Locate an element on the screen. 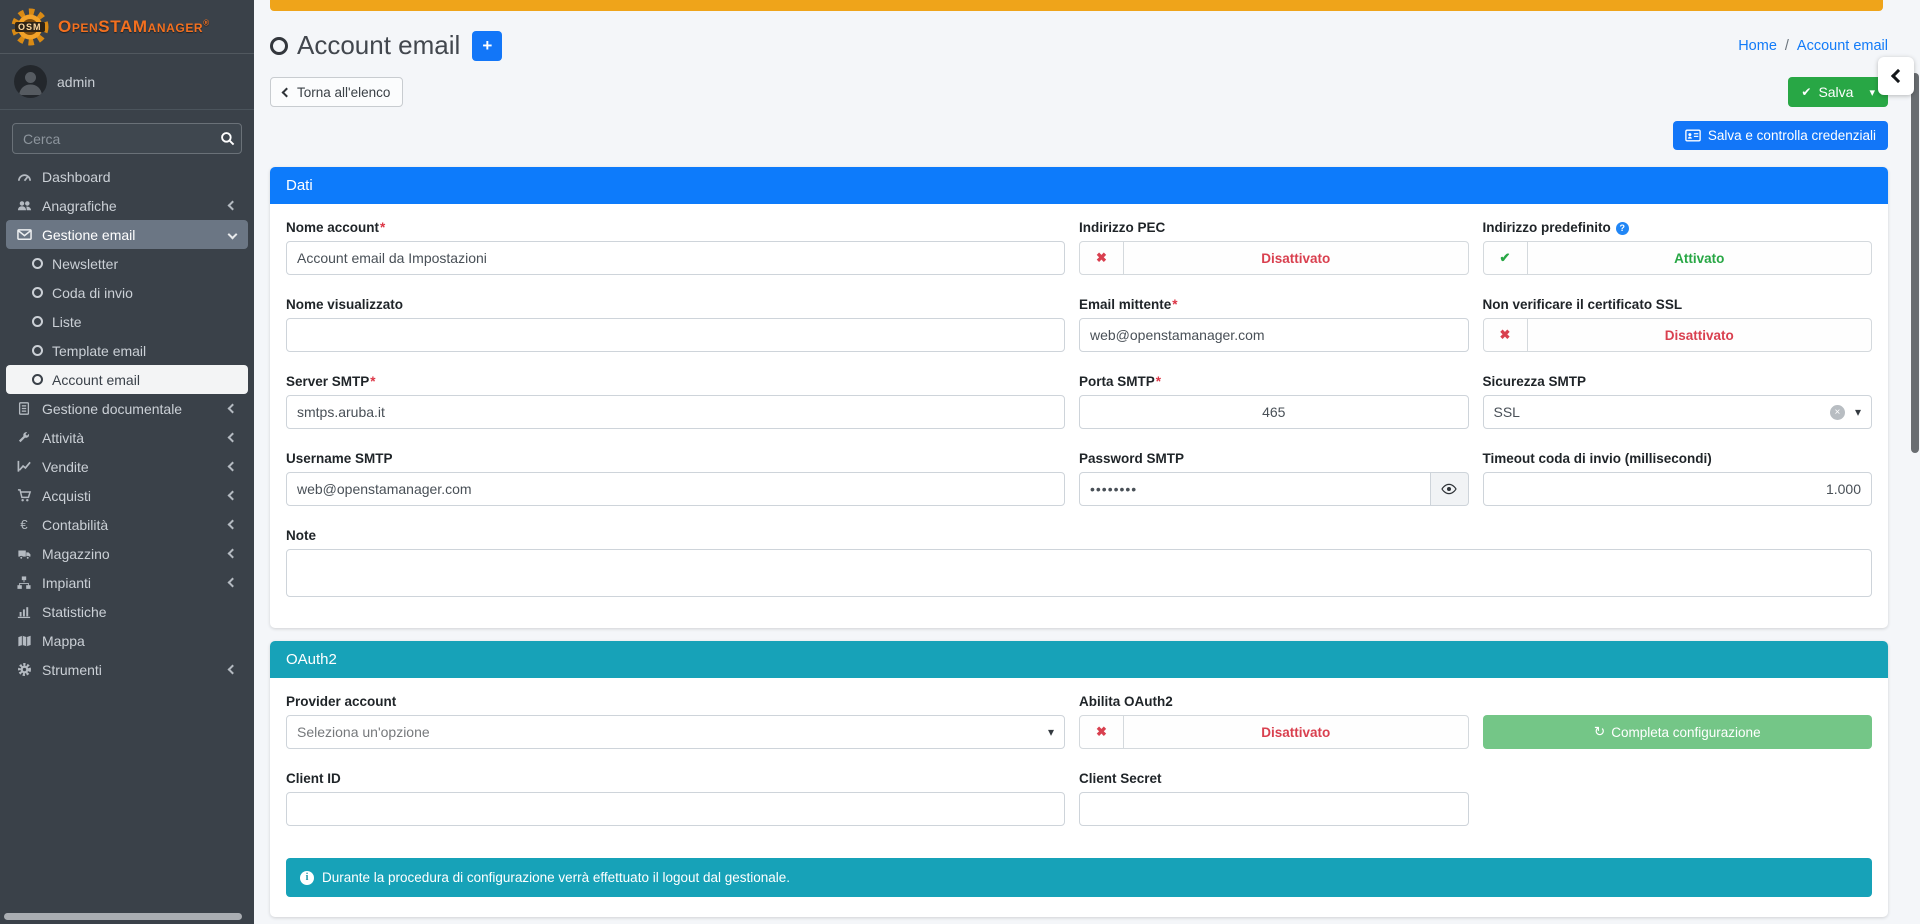 This screenshot has width=1920, height=924. nome-visualizzato-input is located at coordinates (675, 335).